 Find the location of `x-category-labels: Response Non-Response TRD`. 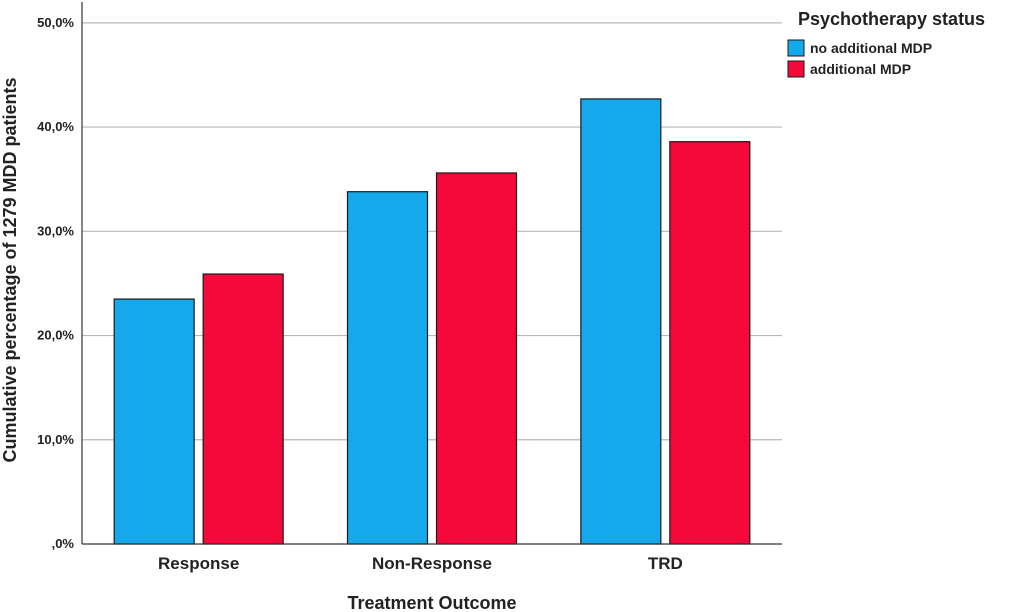

x-category-labels: Response Non-Response TRD is located at coordinates (420, 563).